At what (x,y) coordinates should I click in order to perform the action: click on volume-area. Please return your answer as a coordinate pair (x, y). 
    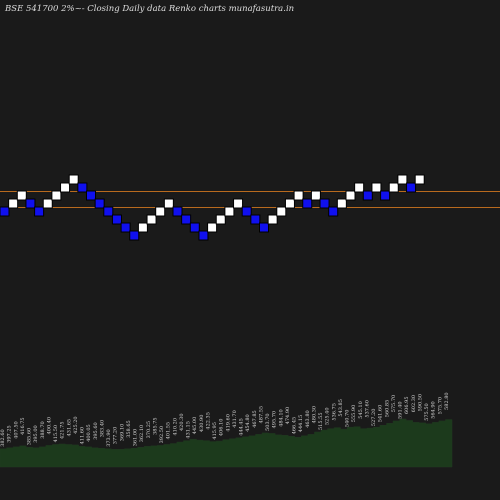
    Looking at the image, I should click on (226, 443).